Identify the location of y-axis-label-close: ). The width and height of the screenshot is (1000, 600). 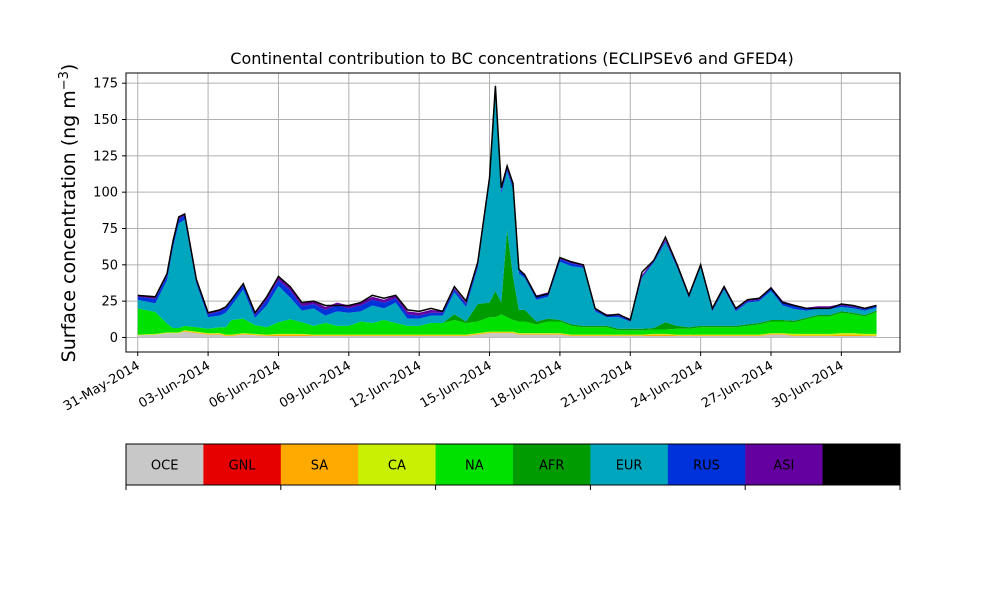
(69, 67).